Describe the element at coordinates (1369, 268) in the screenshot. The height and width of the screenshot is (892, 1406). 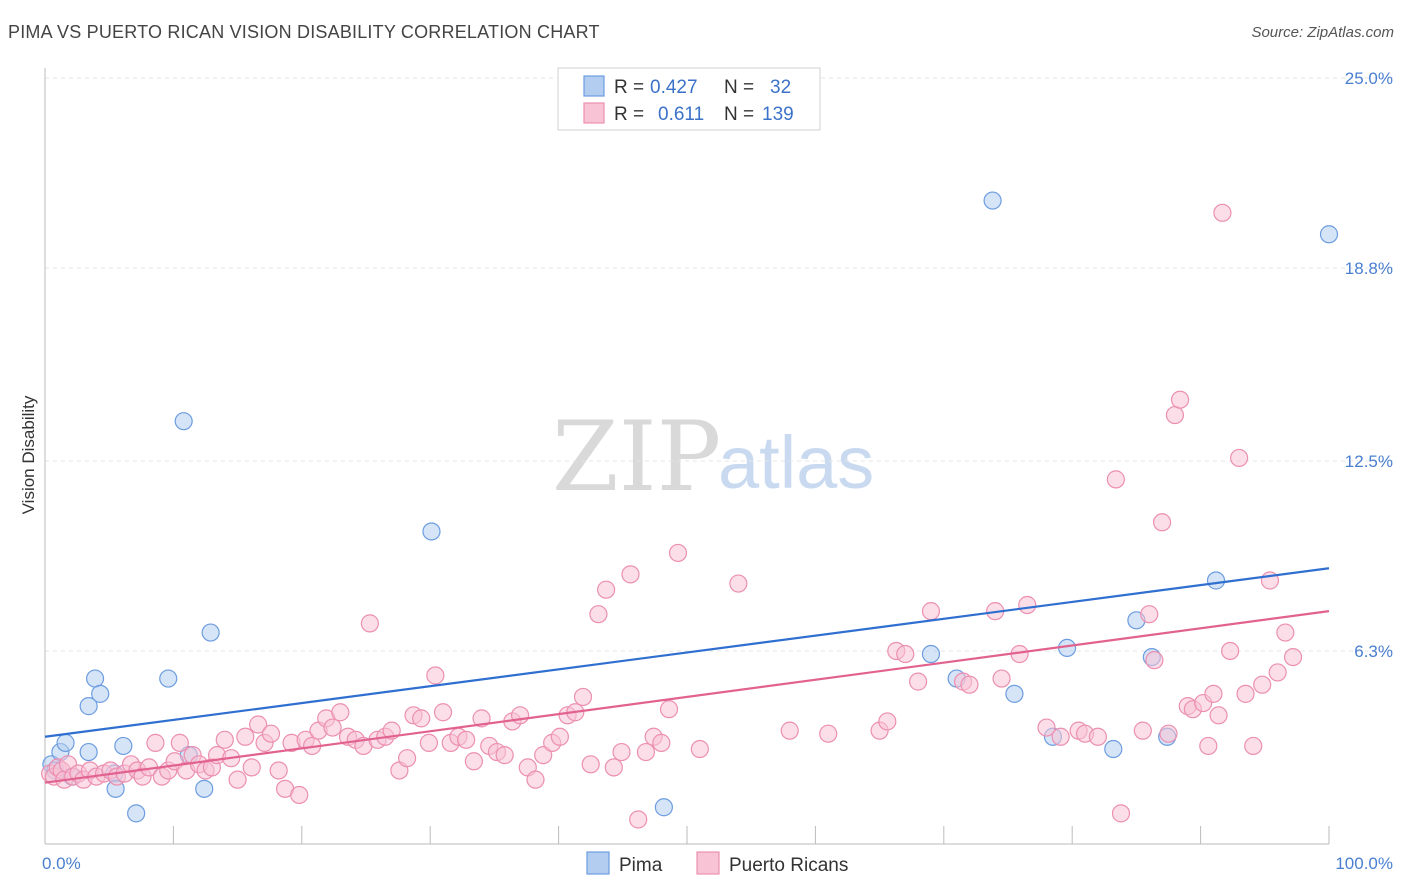
I see `y-tick-label-2: 18.8%` at that location.